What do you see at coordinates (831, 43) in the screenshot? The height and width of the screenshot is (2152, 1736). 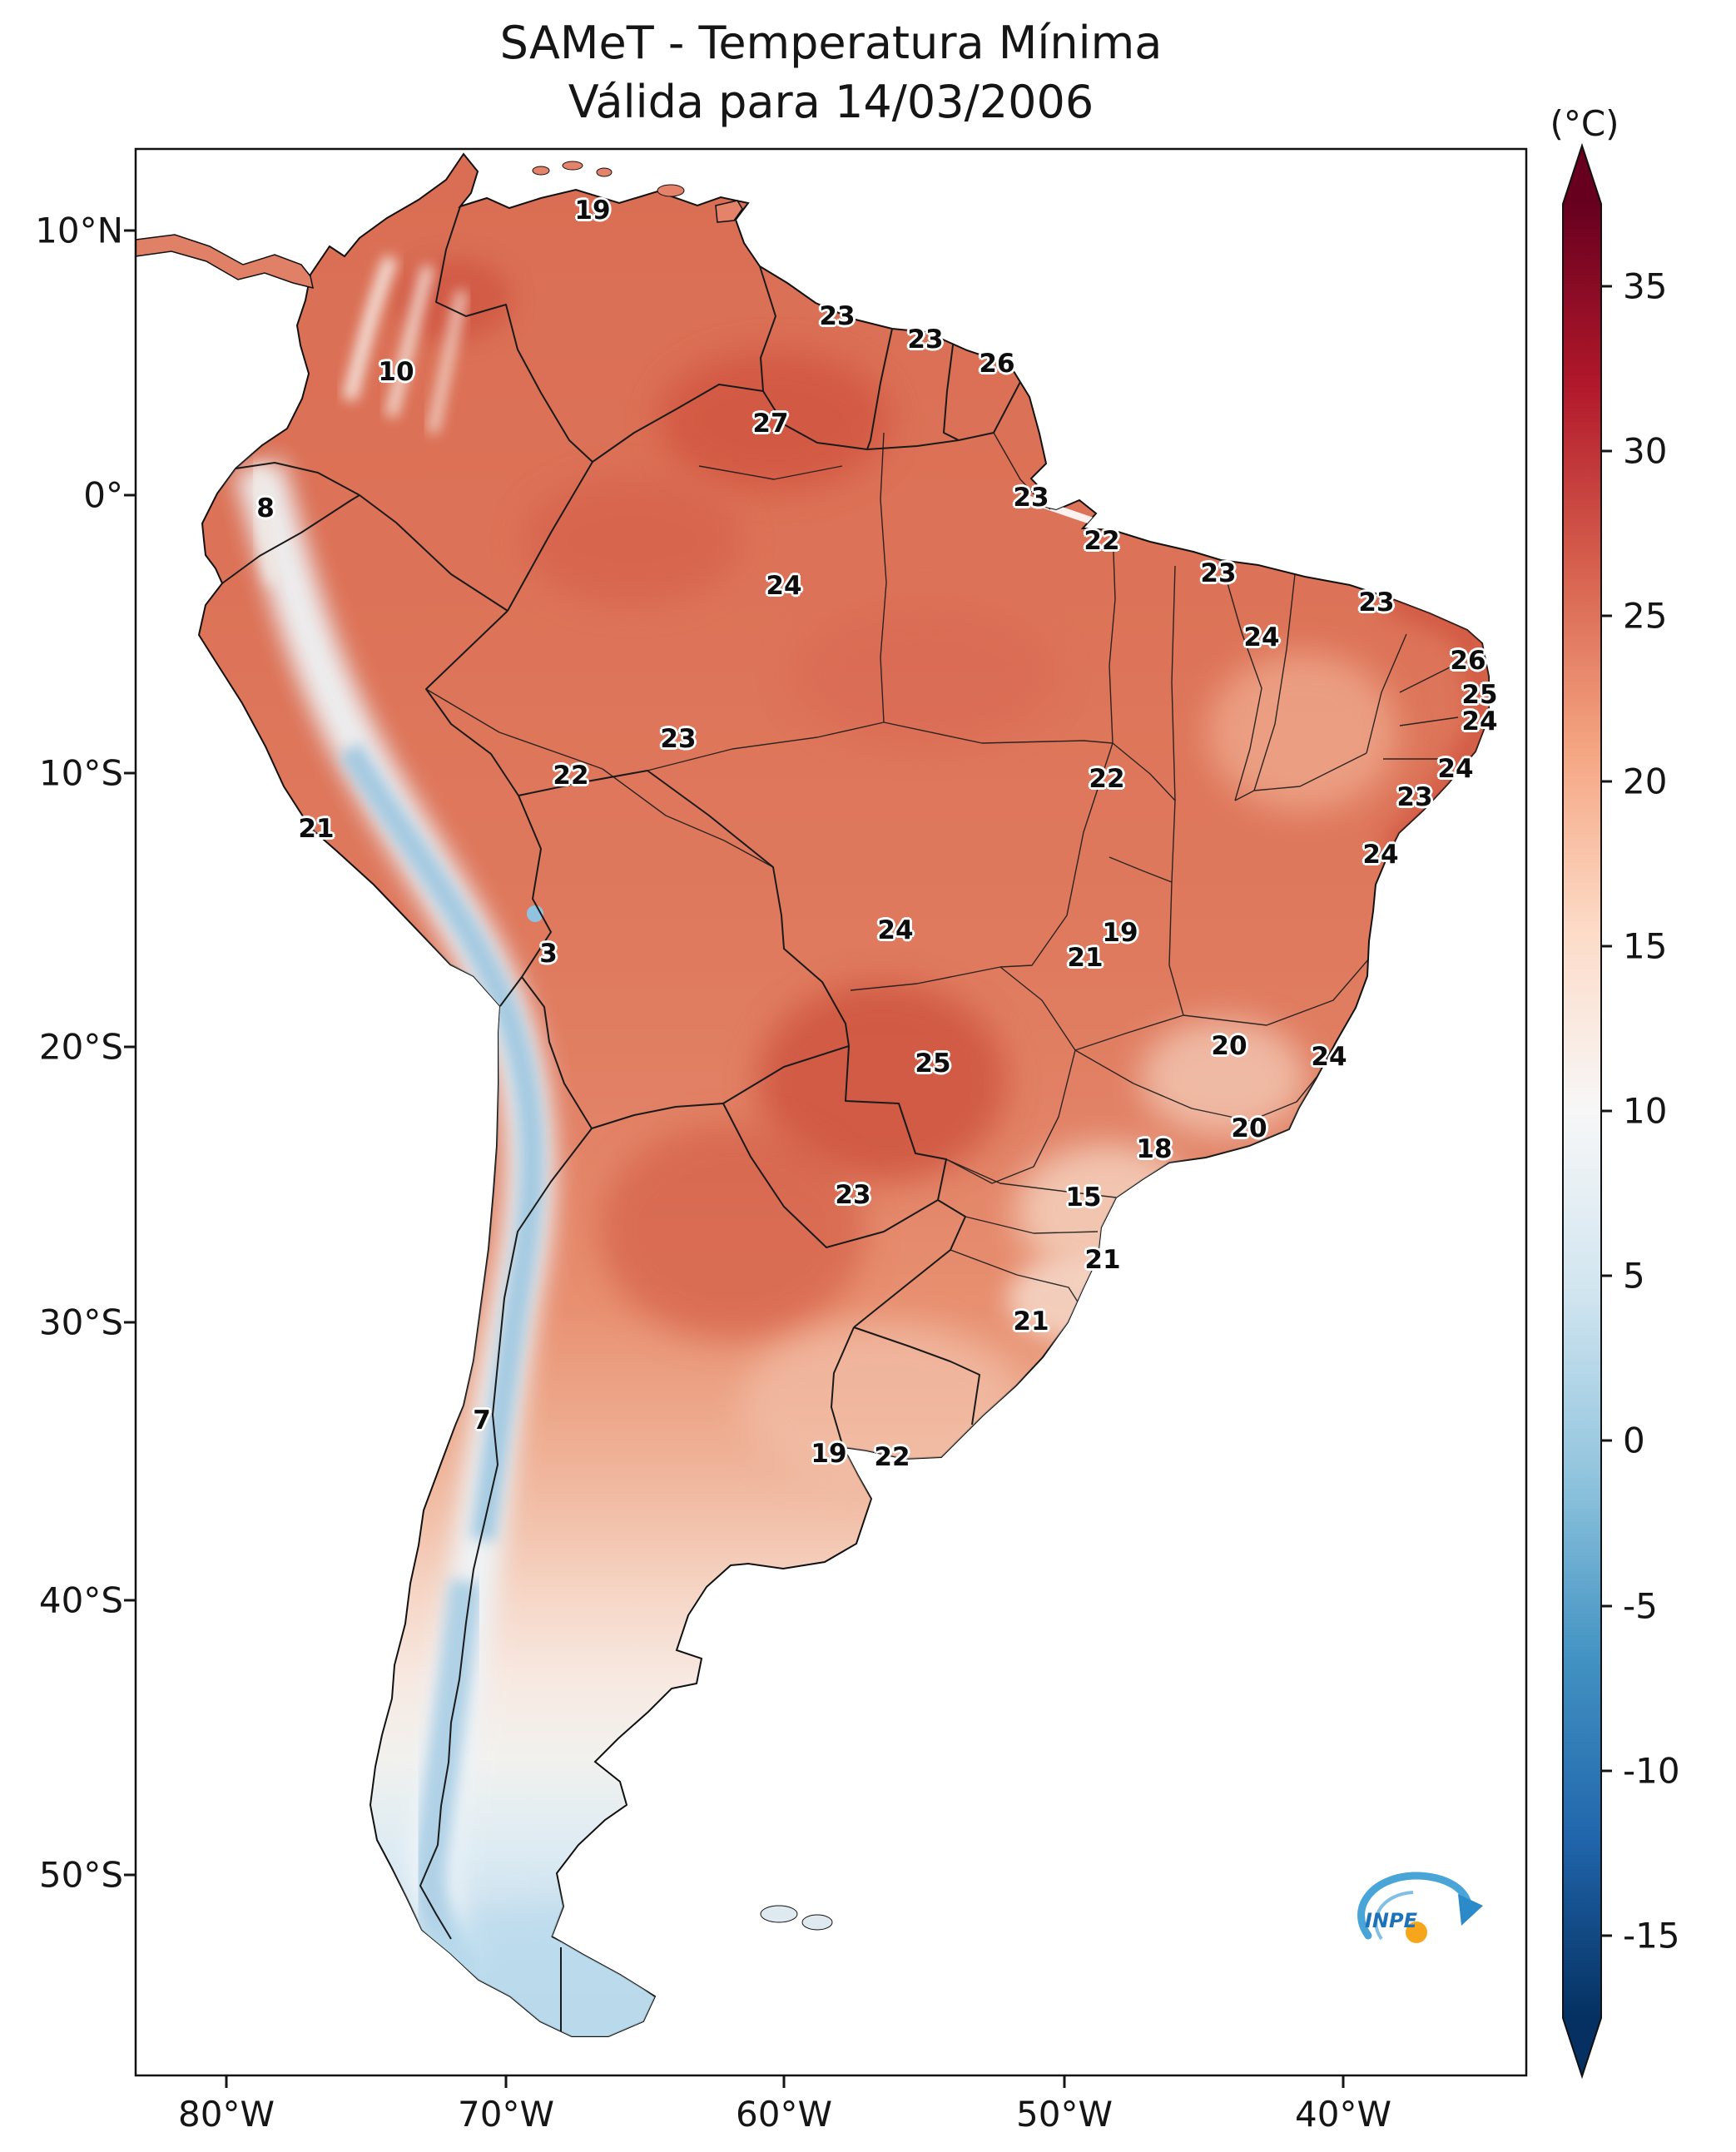 I see `title-line1: SAMeT - Temperatura Mínima` at bounding box center [831, 43].